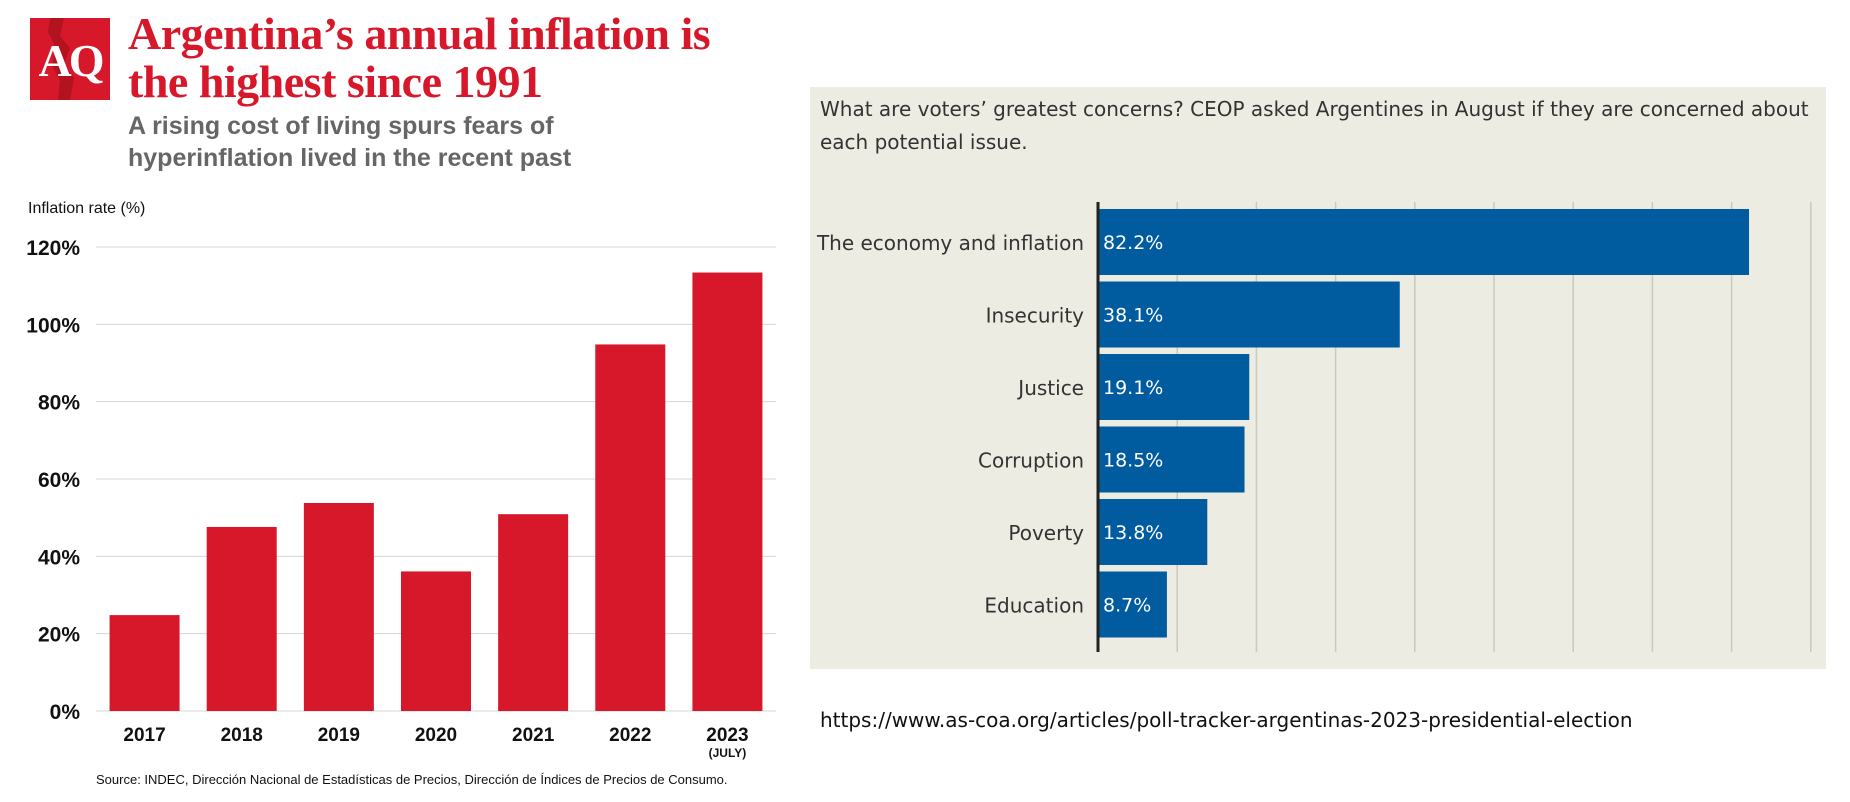 This screenshot has width=1850, height=802. I want to click on concern-category-label: Education, so click(1034, 606).